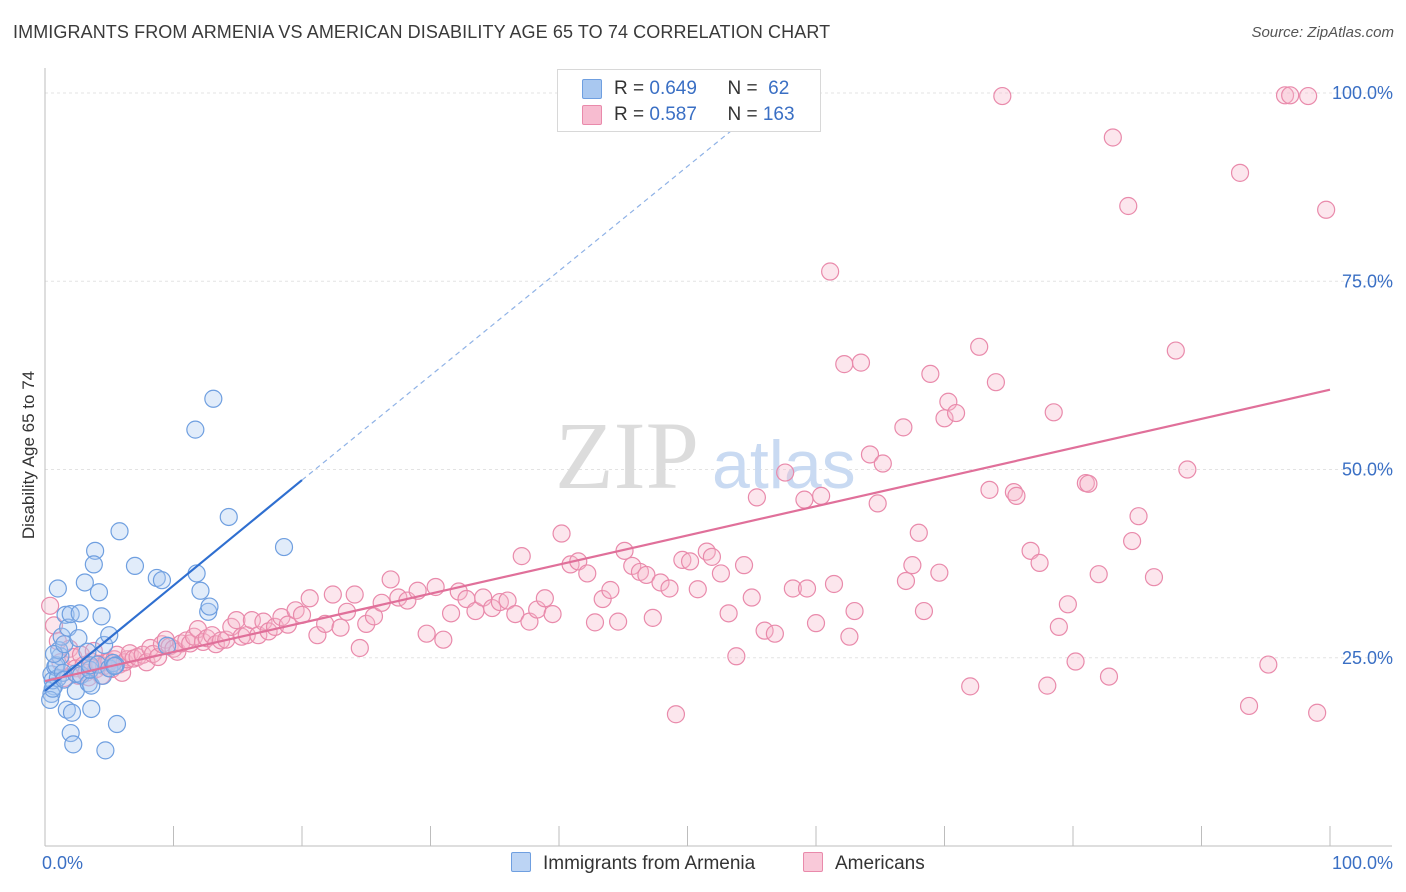  What do you see at coordinates (1367, 658) in the screenshot?
I see `y-tick-label: 25.0%` at bounding box center [1367, 658].